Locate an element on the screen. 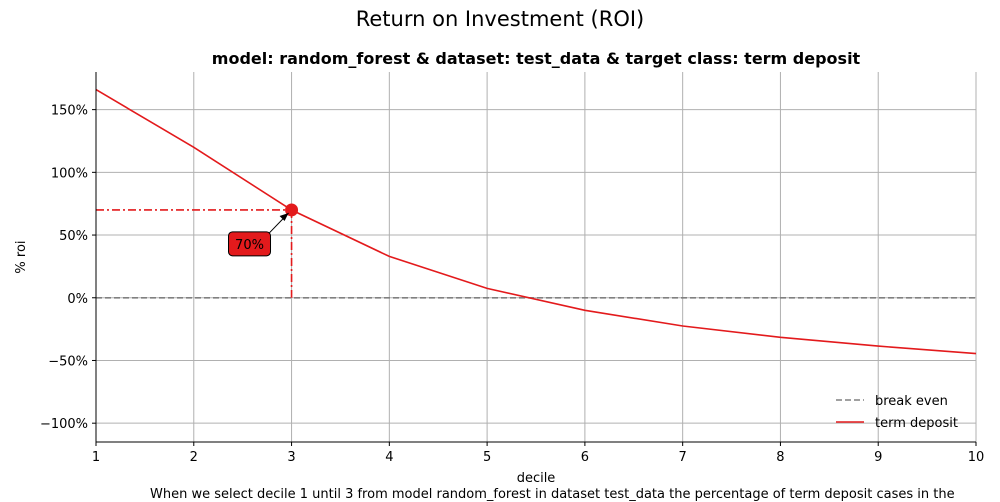 The image size is (1000, 502). legend-label-1: term deposit is located at coordinates (916, 423).